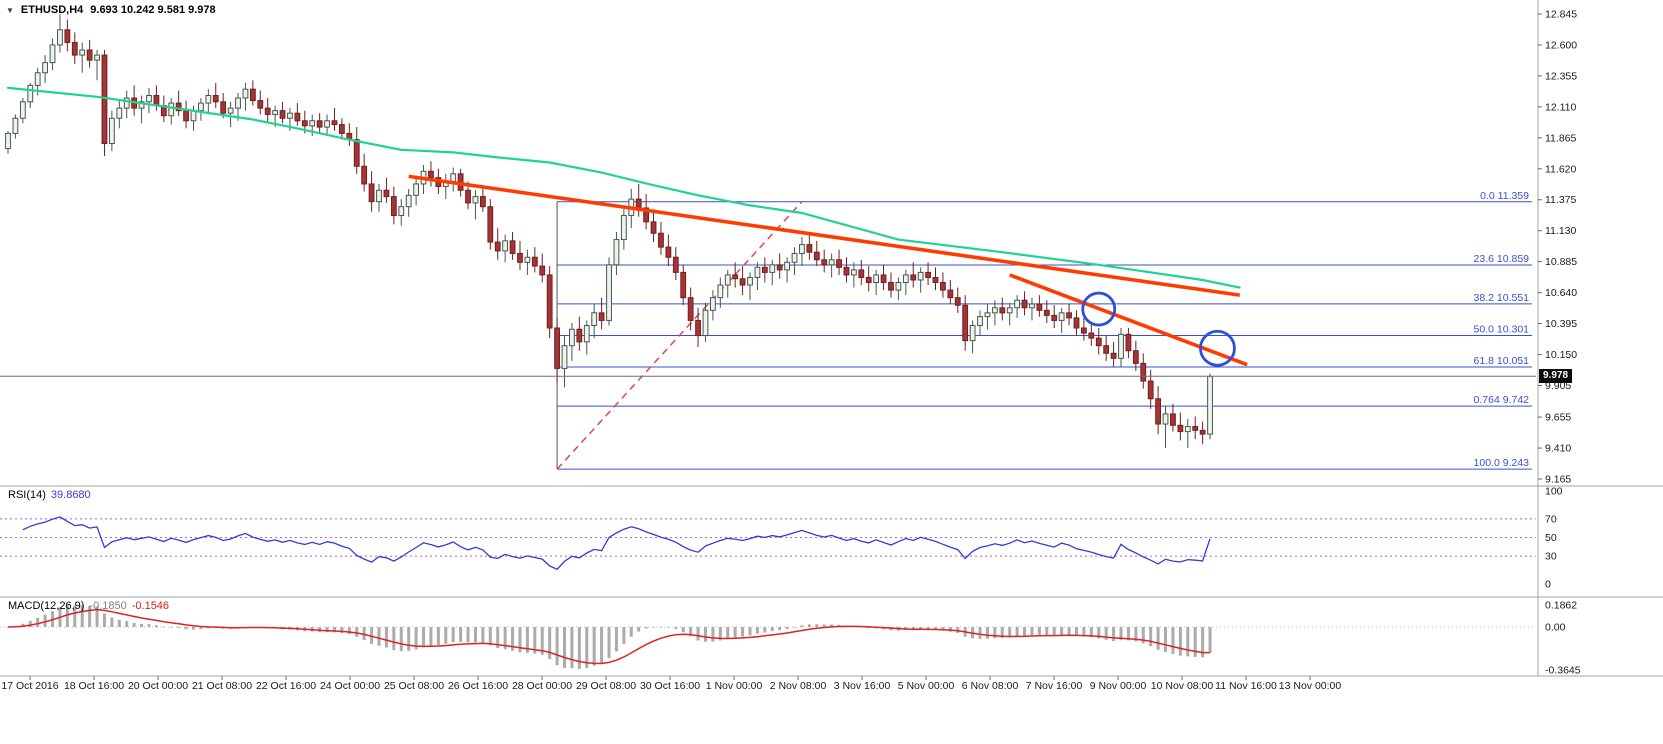  What do you see at coordinates (1556, 376) in the screenshot?
I see `current-price-badge: 9.978` at bounding box center [1556, 376].